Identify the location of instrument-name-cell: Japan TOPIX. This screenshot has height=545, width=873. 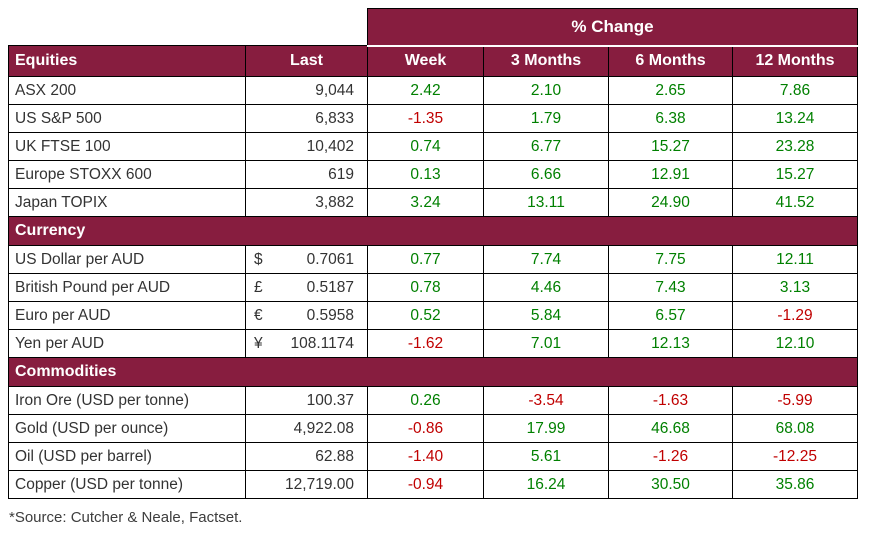
(127, 202).